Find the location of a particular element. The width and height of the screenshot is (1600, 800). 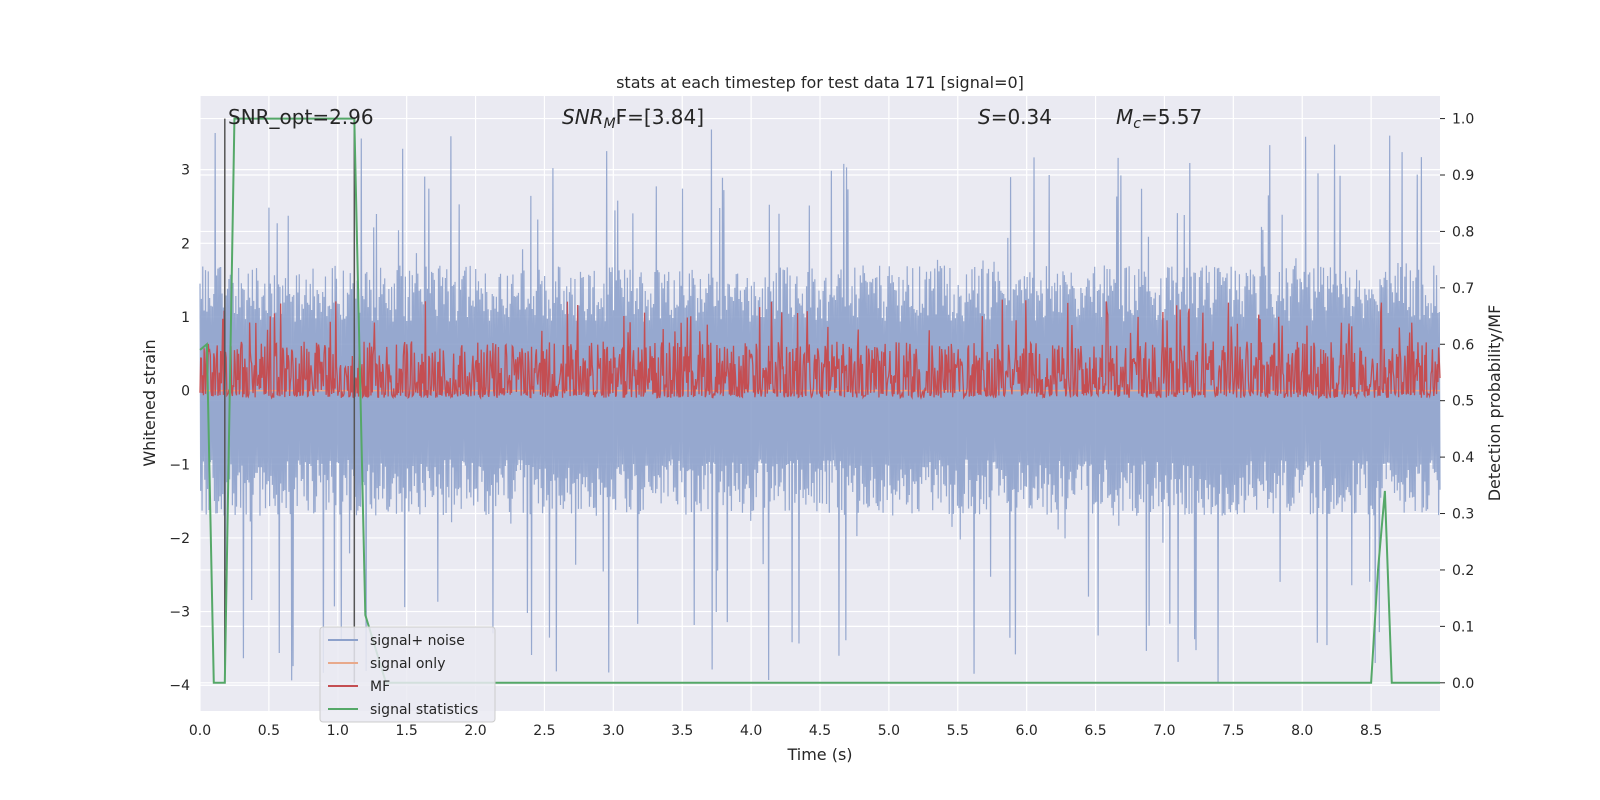

x-tick-label: 0.0 is located at coordinates (200, 731).